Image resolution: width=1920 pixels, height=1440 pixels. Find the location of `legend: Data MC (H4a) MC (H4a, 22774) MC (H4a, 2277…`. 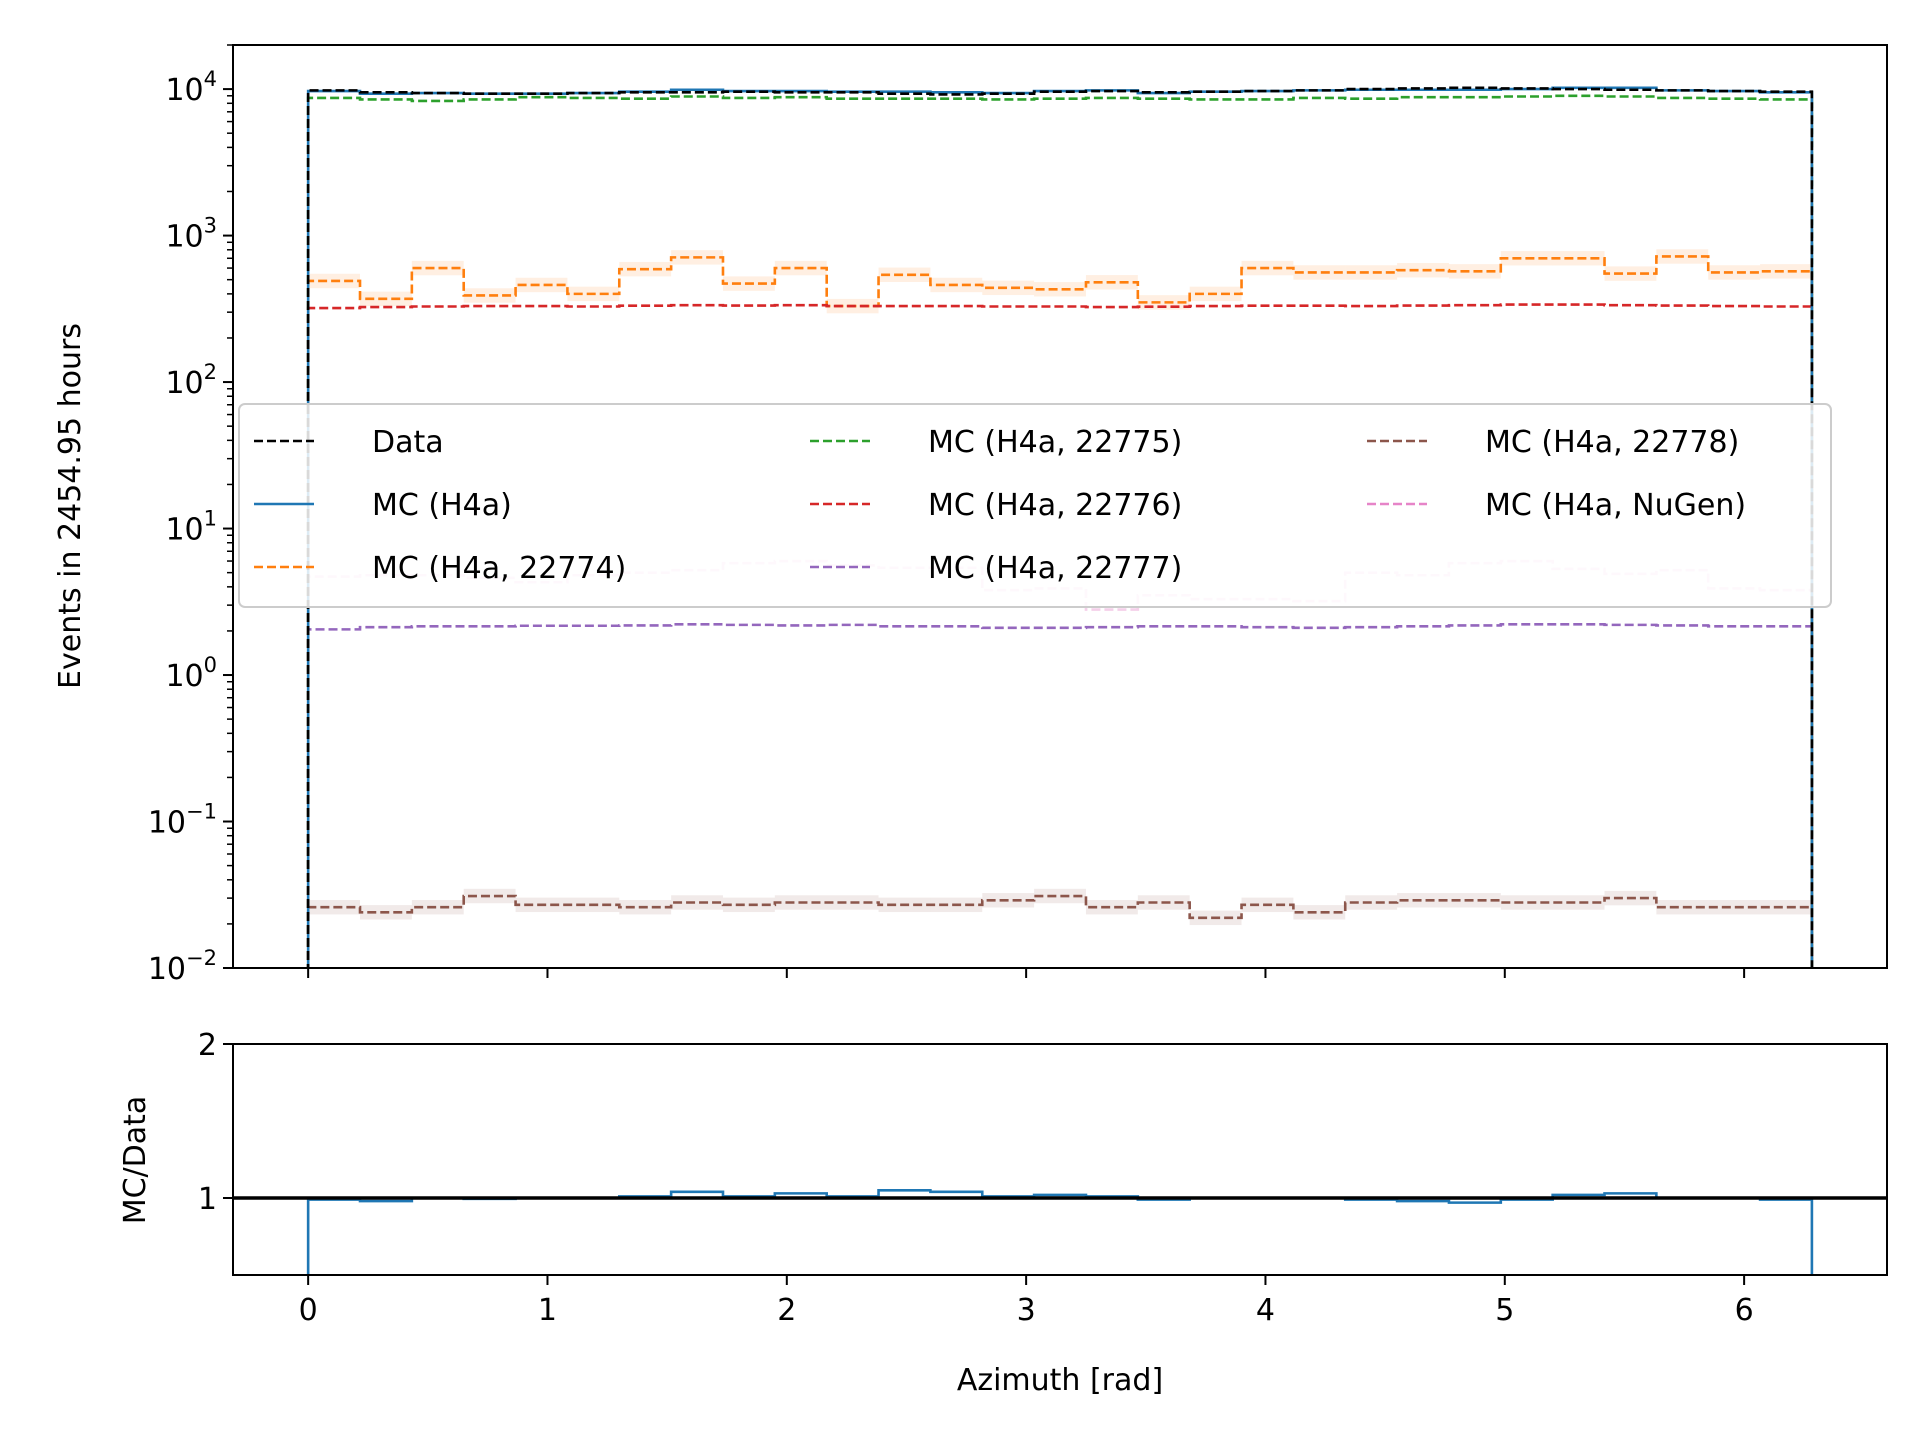

legend: Data MC (H4a) MC (H4a, 22774) MC (H4a, 2277… is located at coordinates (1035, 505).